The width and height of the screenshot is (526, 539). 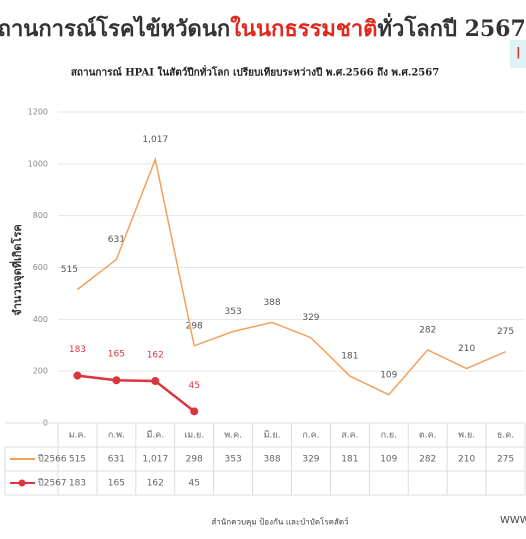 I want to click on data-label: 515, so click(x=69, y=270).